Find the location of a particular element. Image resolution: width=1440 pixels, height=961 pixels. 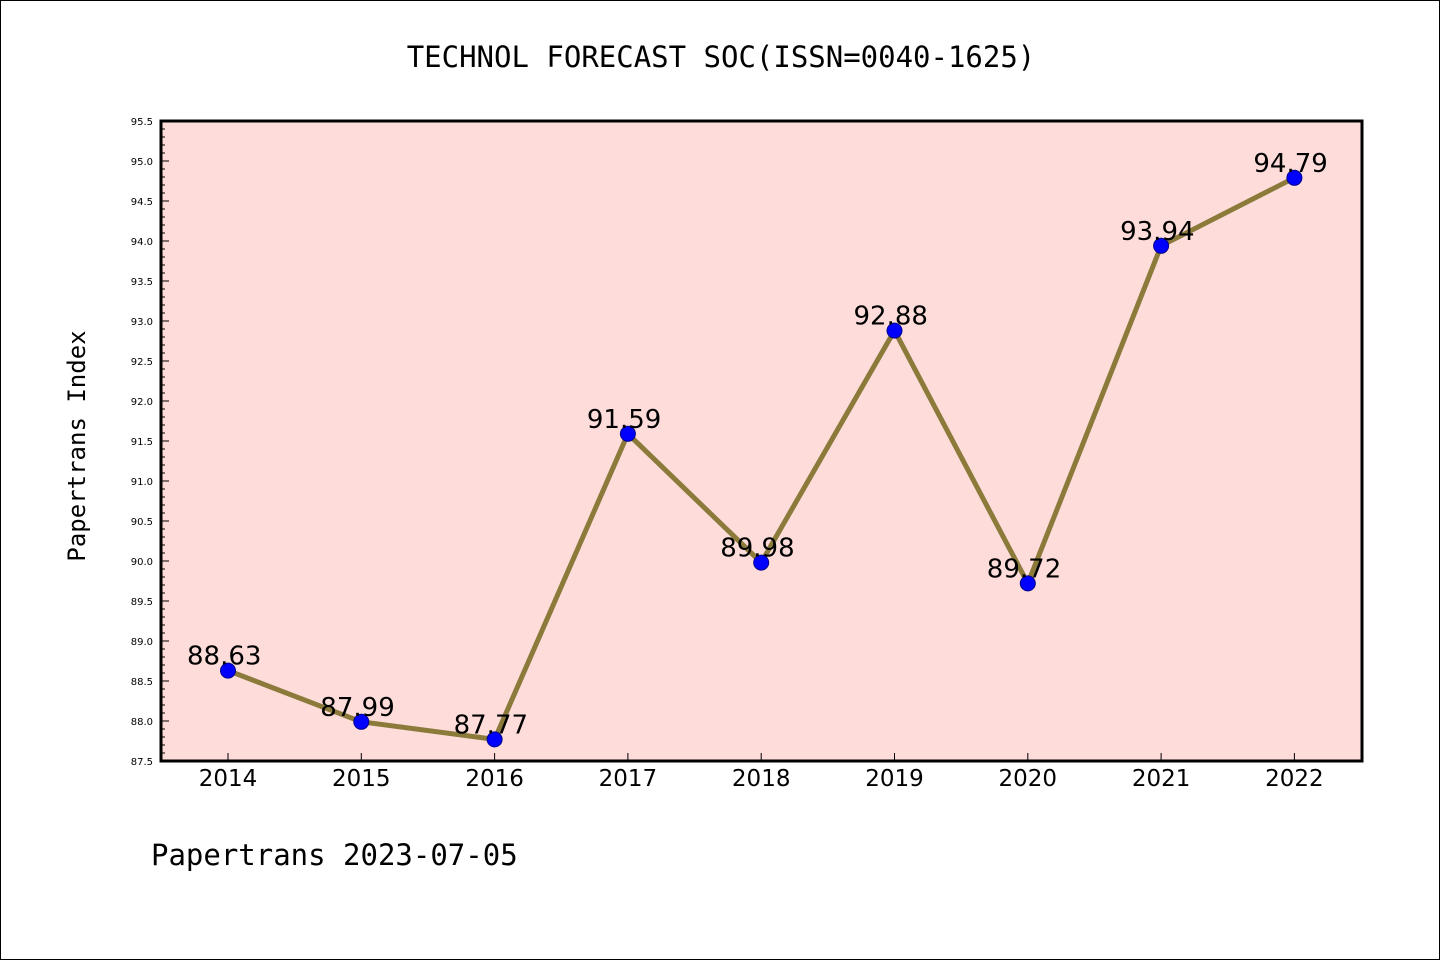

y-tick-label: 95.0 is located at coordinates (142, 162).